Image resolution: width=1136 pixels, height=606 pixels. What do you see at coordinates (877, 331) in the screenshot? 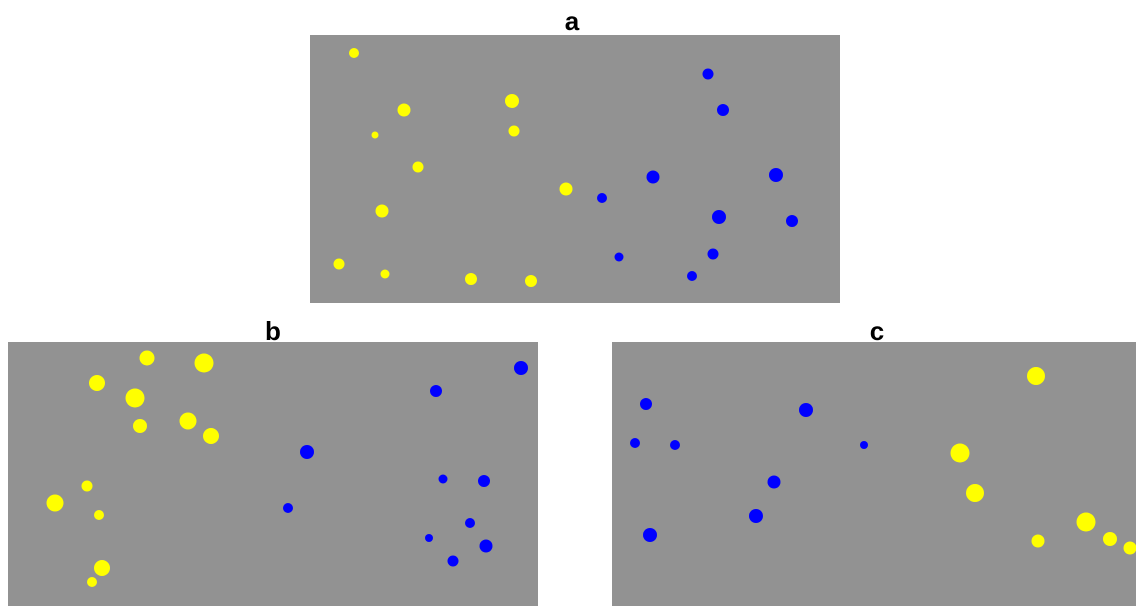
I see `panel-label-c: c` at bounding box center [877, 331].